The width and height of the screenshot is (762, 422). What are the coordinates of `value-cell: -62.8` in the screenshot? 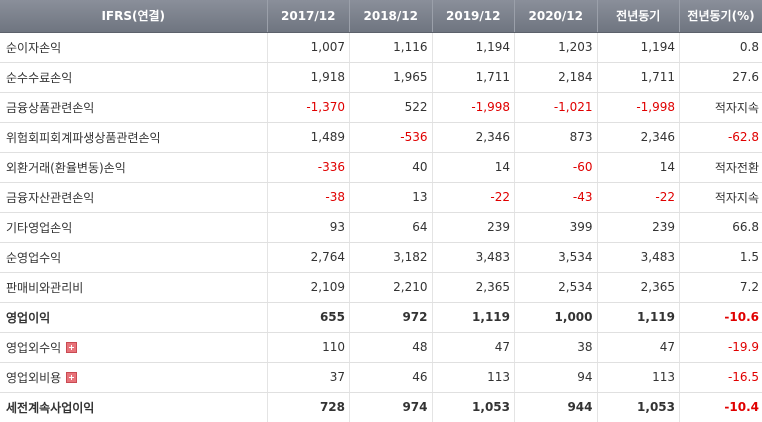 It's located at (720, 137).